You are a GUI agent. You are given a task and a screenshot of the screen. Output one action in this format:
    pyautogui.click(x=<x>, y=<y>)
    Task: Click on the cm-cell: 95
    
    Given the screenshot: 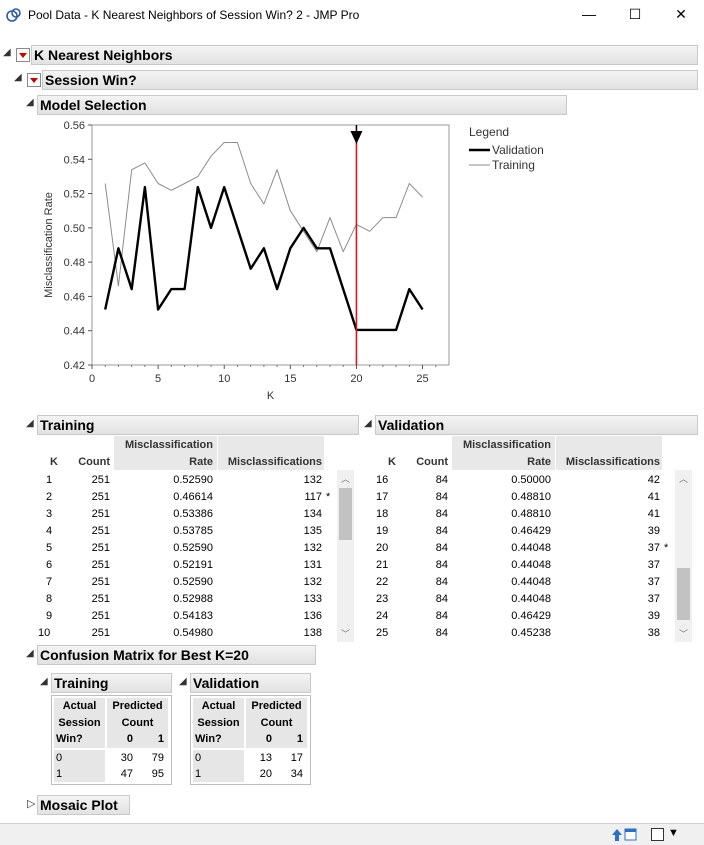 What is the action you would take?
    pyautogui.click(x=157, y=774)
    